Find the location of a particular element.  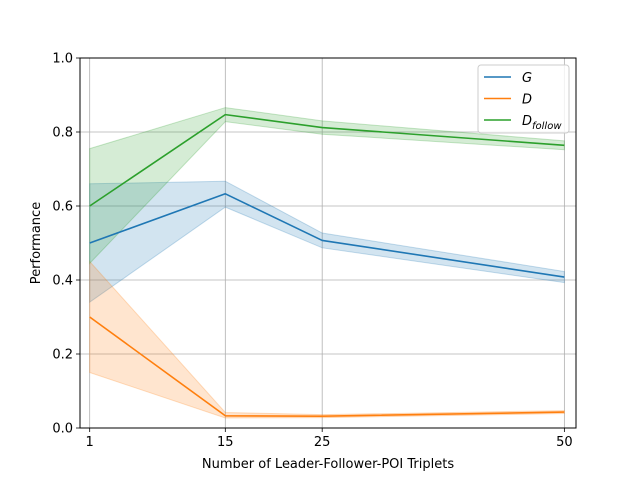

y-tick-label: 0.2 is located at coordinates (62, 355).